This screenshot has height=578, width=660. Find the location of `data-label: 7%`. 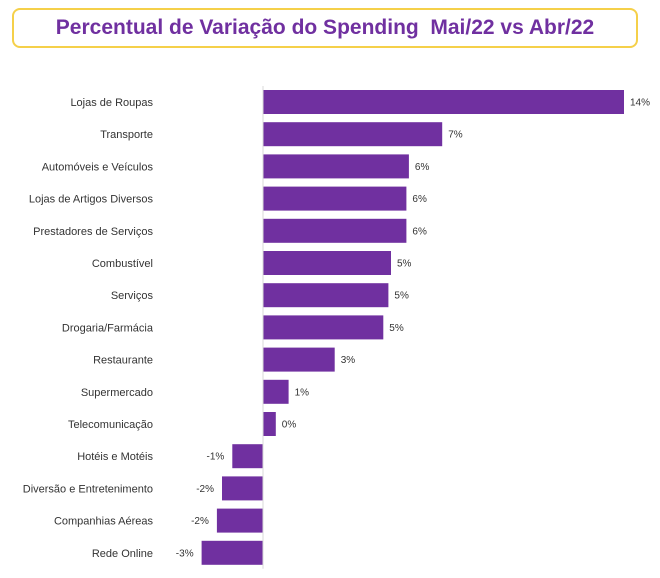

data-label: 7% is located at coordinates (455, 135).